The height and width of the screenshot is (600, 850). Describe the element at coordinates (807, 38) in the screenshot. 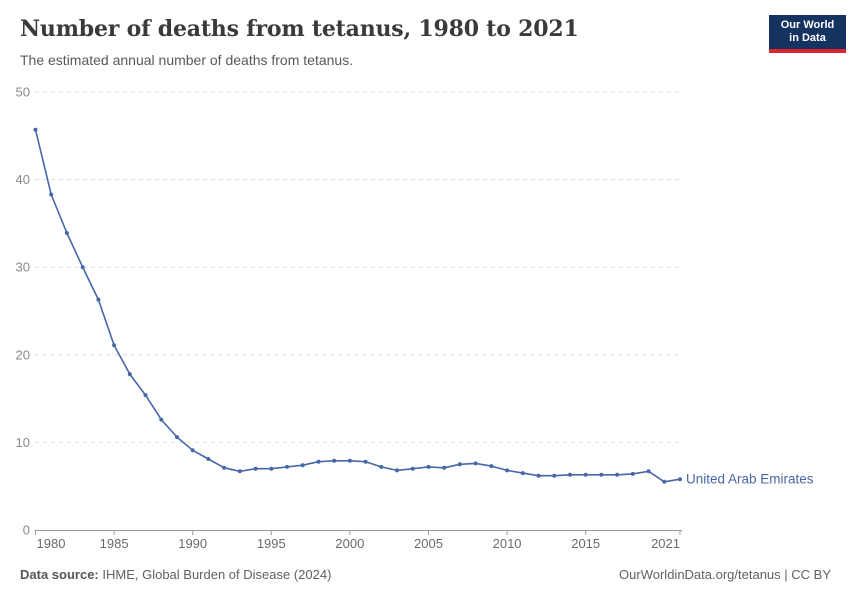

I see `owid-logo-line2: in Data` at that location.